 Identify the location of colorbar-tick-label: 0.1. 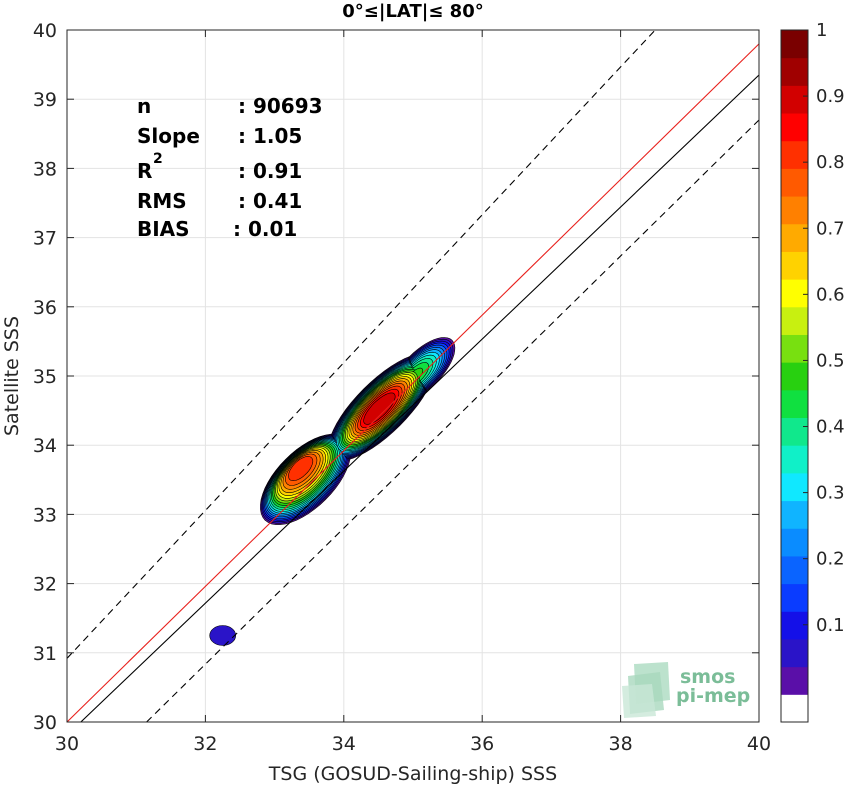
(830, 625).